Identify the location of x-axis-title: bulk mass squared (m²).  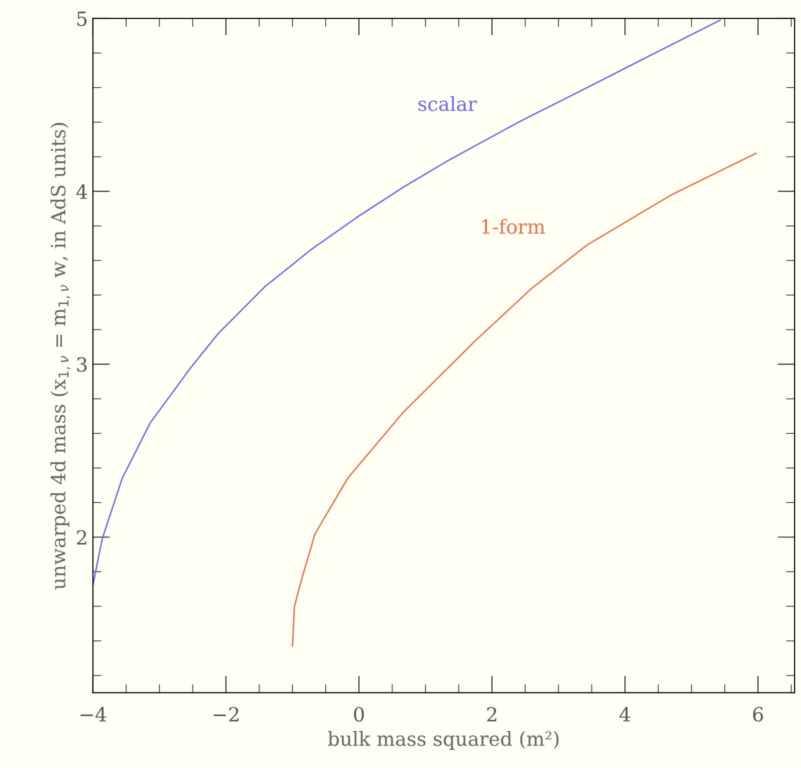
(443, 740).